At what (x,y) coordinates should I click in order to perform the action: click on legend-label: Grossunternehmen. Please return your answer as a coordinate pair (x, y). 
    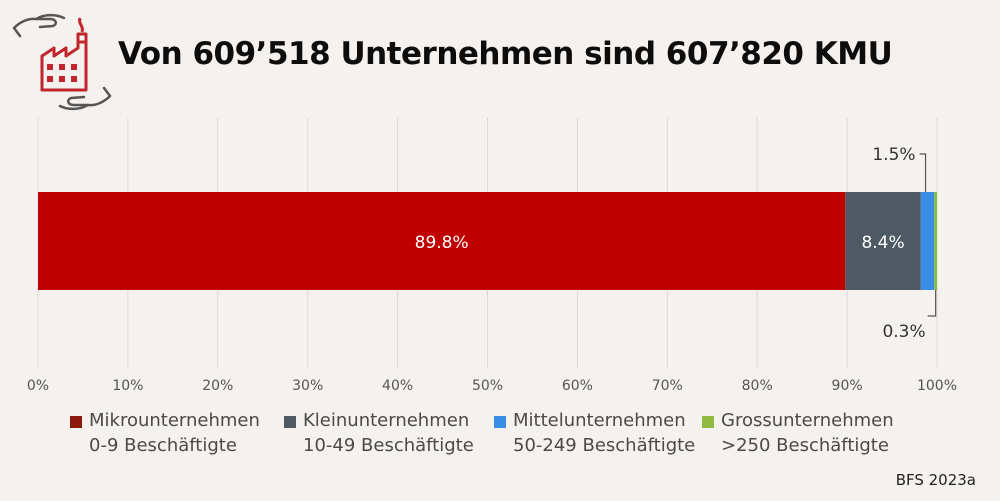
    Looking at the image, I should click on (807, 420).